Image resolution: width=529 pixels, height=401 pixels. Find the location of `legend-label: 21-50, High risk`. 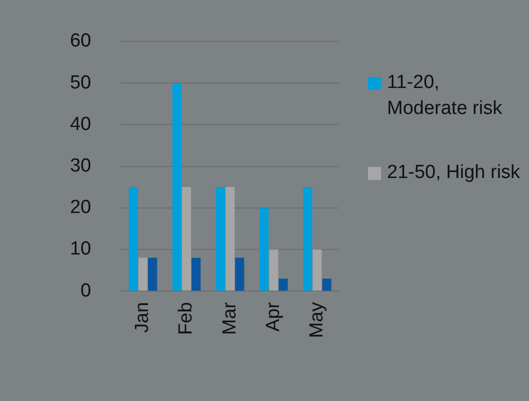

legend-label: 21-50, High risk is located at coordinates (453, 173).